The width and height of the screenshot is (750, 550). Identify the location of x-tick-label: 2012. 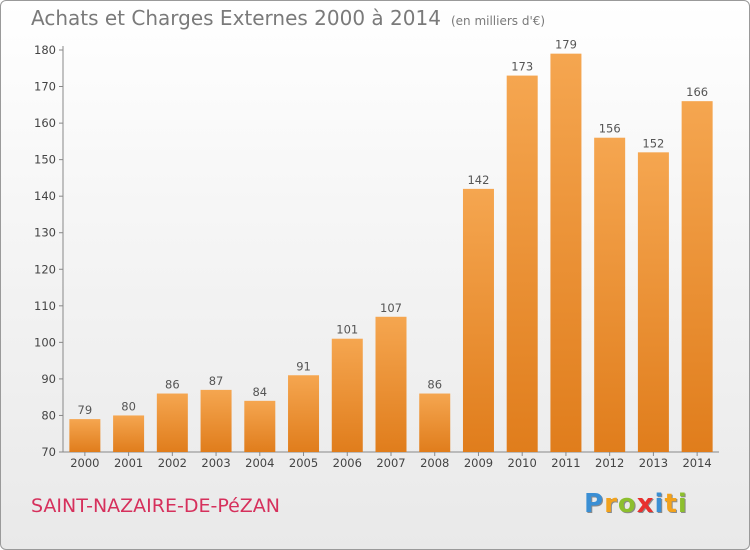
(609, 463).